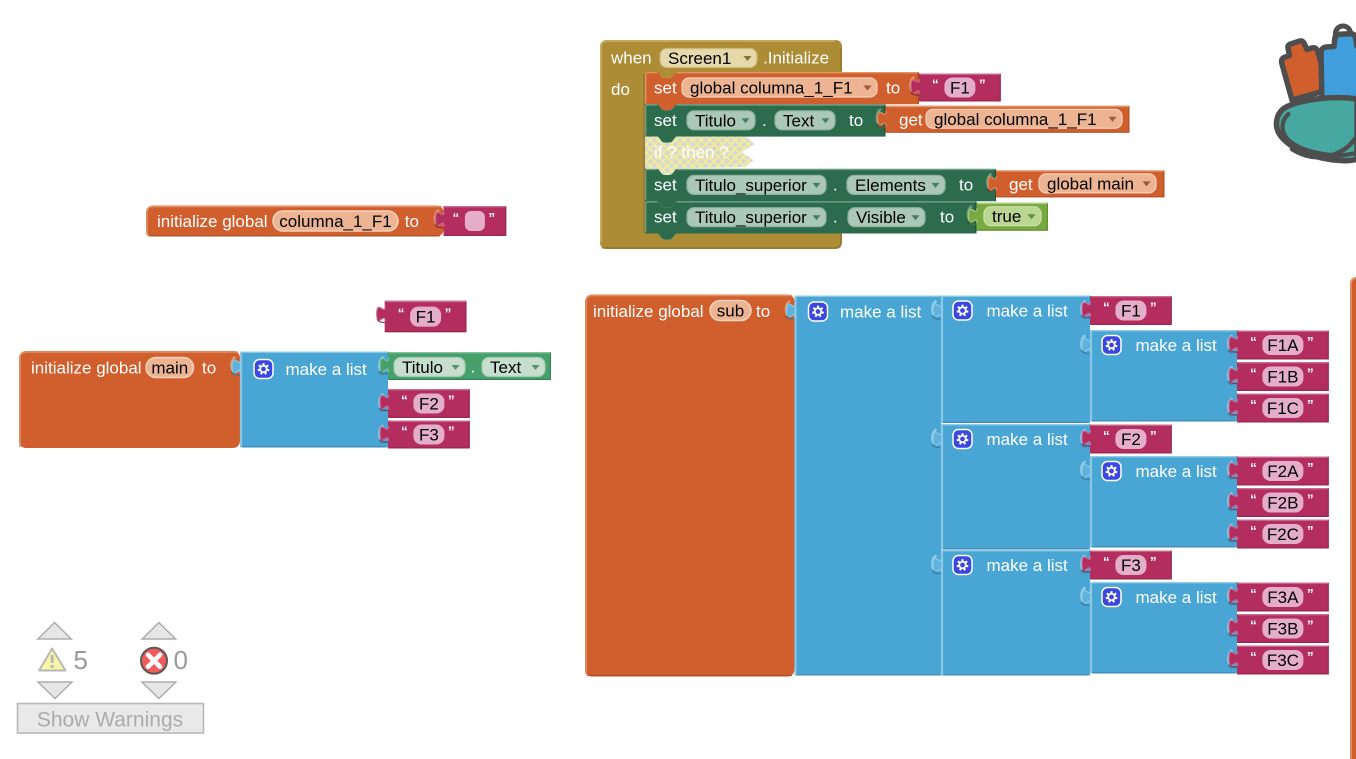 The height and width of the screenshot is (759, 1356). Describe the element at coordinates (110, 720) in the screenshot. I see `svg-text: Show Warnings` at that location.